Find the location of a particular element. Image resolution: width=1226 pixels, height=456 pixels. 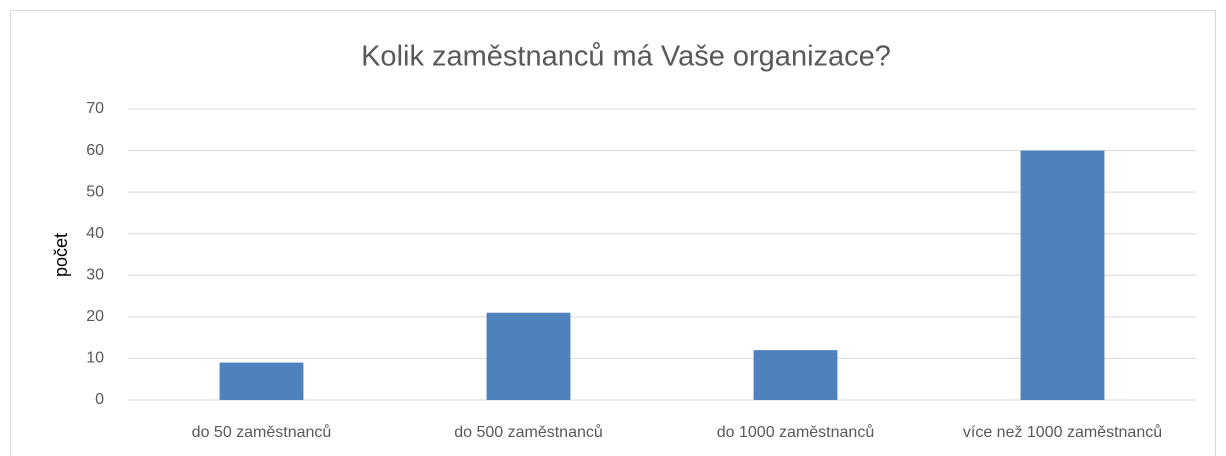

x-tick-label: do 50 zaměstnanců is located at coordinates (262, 432).